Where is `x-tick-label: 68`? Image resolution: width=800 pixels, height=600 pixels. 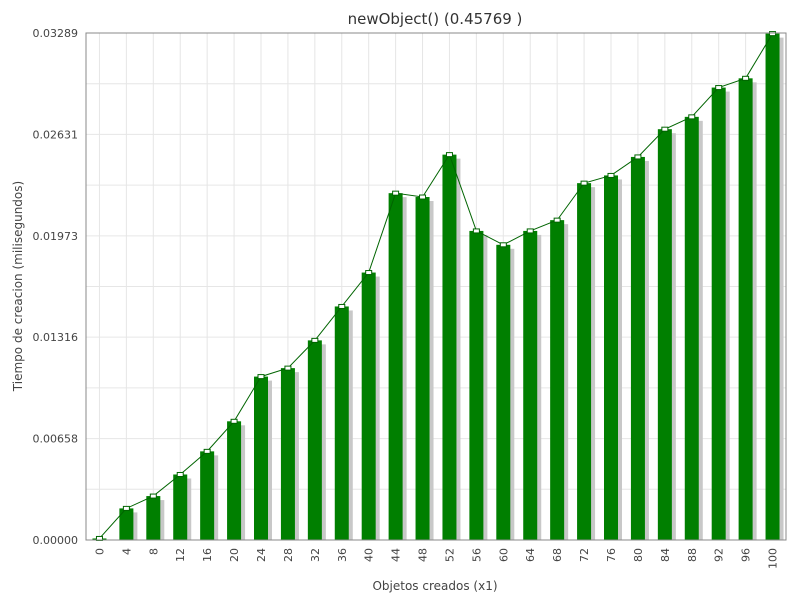
x-tick-label: 68 is located at coordinates (557, 555).